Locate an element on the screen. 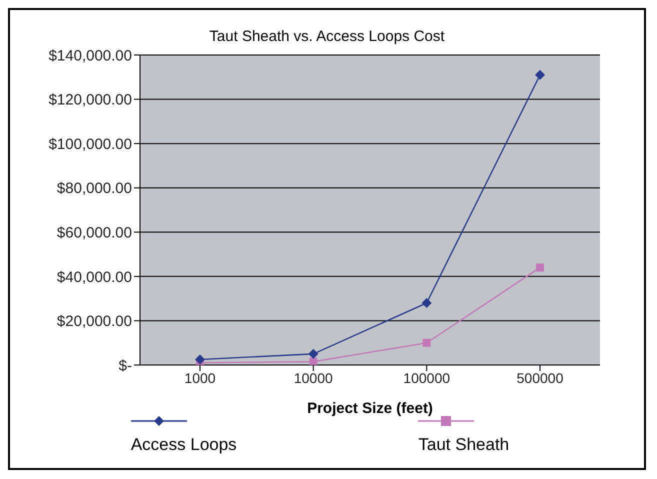 Image resolution: width=657 pixels, height=479 pixels. y-tick-label: $80,000.00 is located at coordinates (94, 189).